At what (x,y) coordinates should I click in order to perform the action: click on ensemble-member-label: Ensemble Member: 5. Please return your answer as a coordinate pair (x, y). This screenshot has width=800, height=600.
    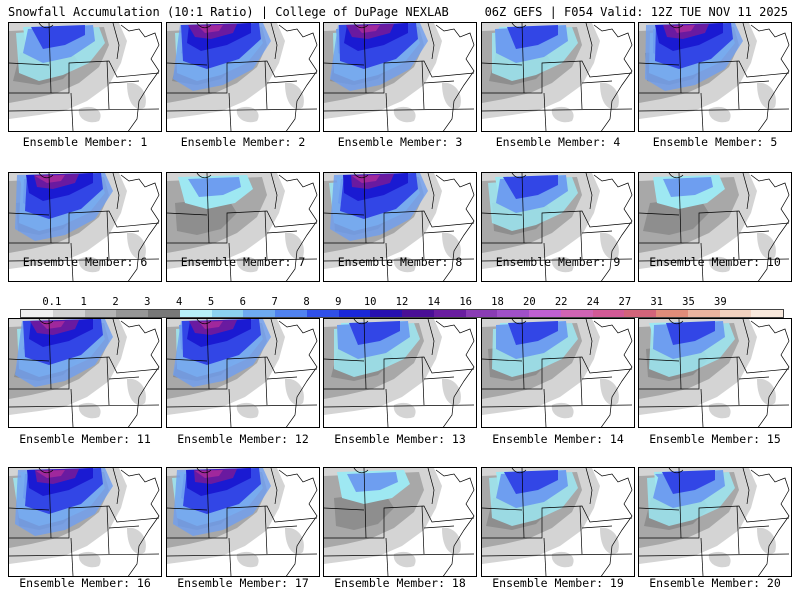
    Looking at the image, I should click on (715, 142).